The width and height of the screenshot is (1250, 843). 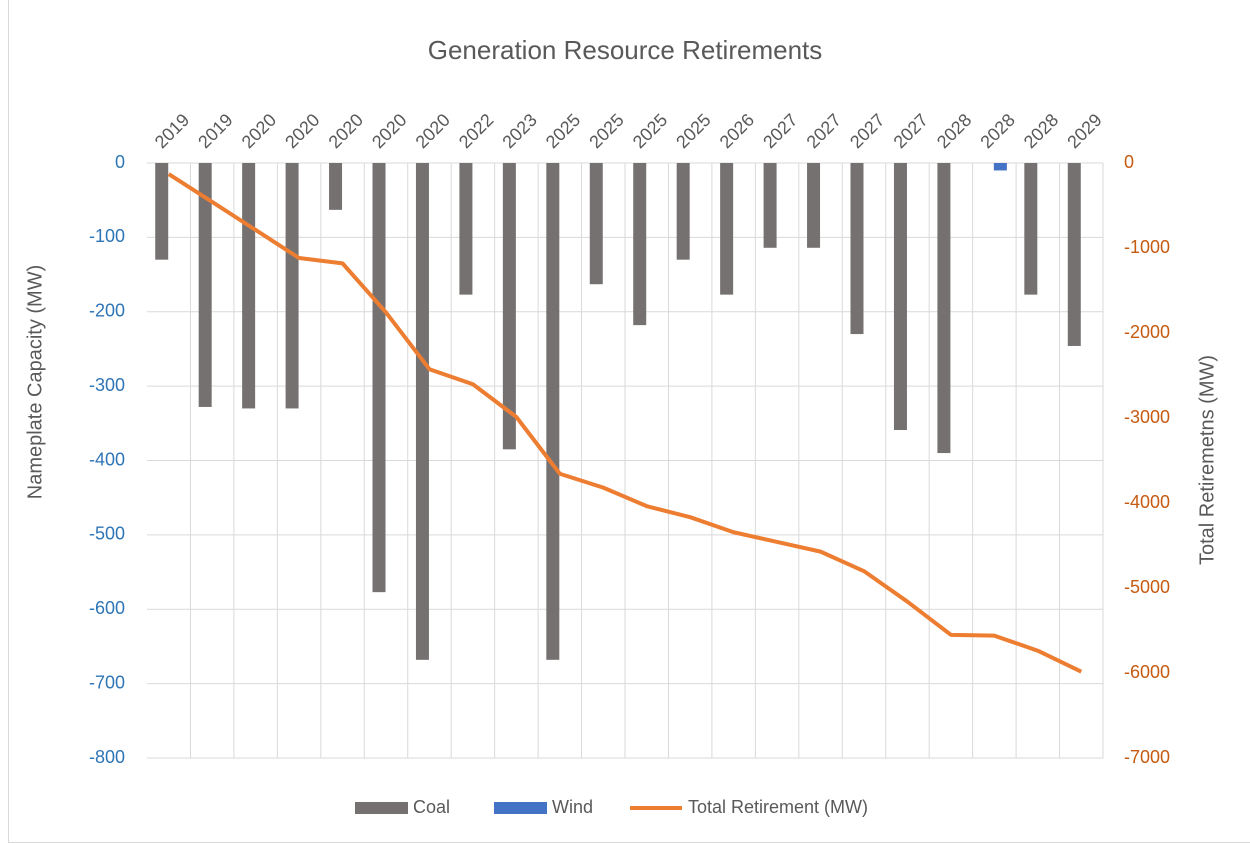 I want to click on y2-axis-title: Total Retiremetns (MW), so click(x=1207, y=460).